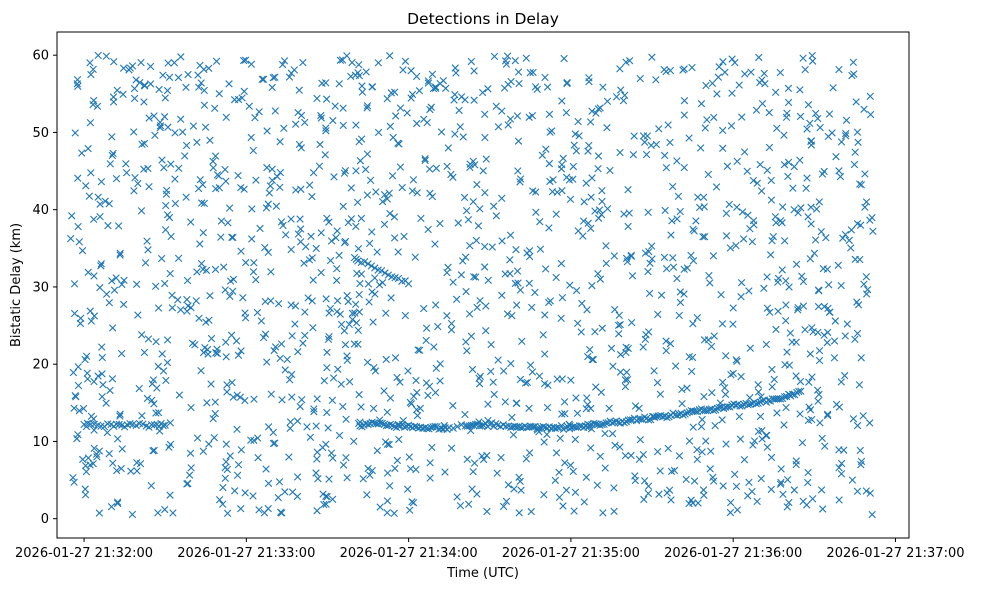 The height and width of the screenshot is (590, 989). Describe the element at coordinates (482, 573) in the screenshot. I see `x-axis-title: Time (UTC)` at that location.